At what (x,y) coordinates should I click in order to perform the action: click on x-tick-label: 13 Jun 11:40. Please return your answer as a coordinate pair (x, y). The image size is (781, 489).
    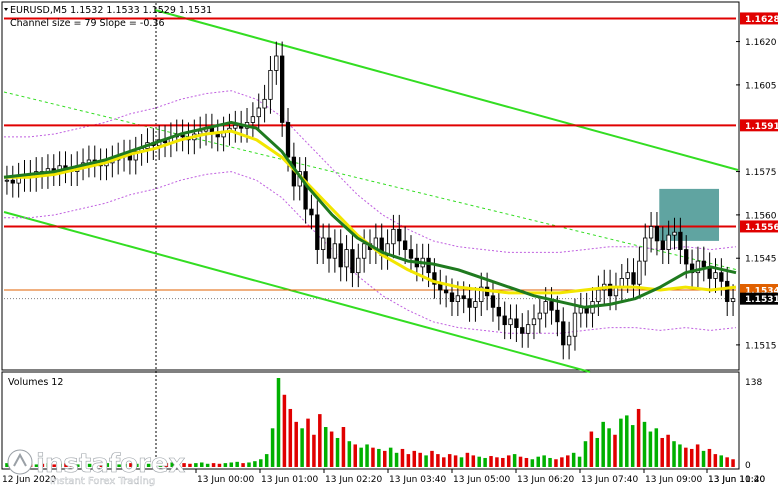
    Looking at the image, I should click on (736, 480).